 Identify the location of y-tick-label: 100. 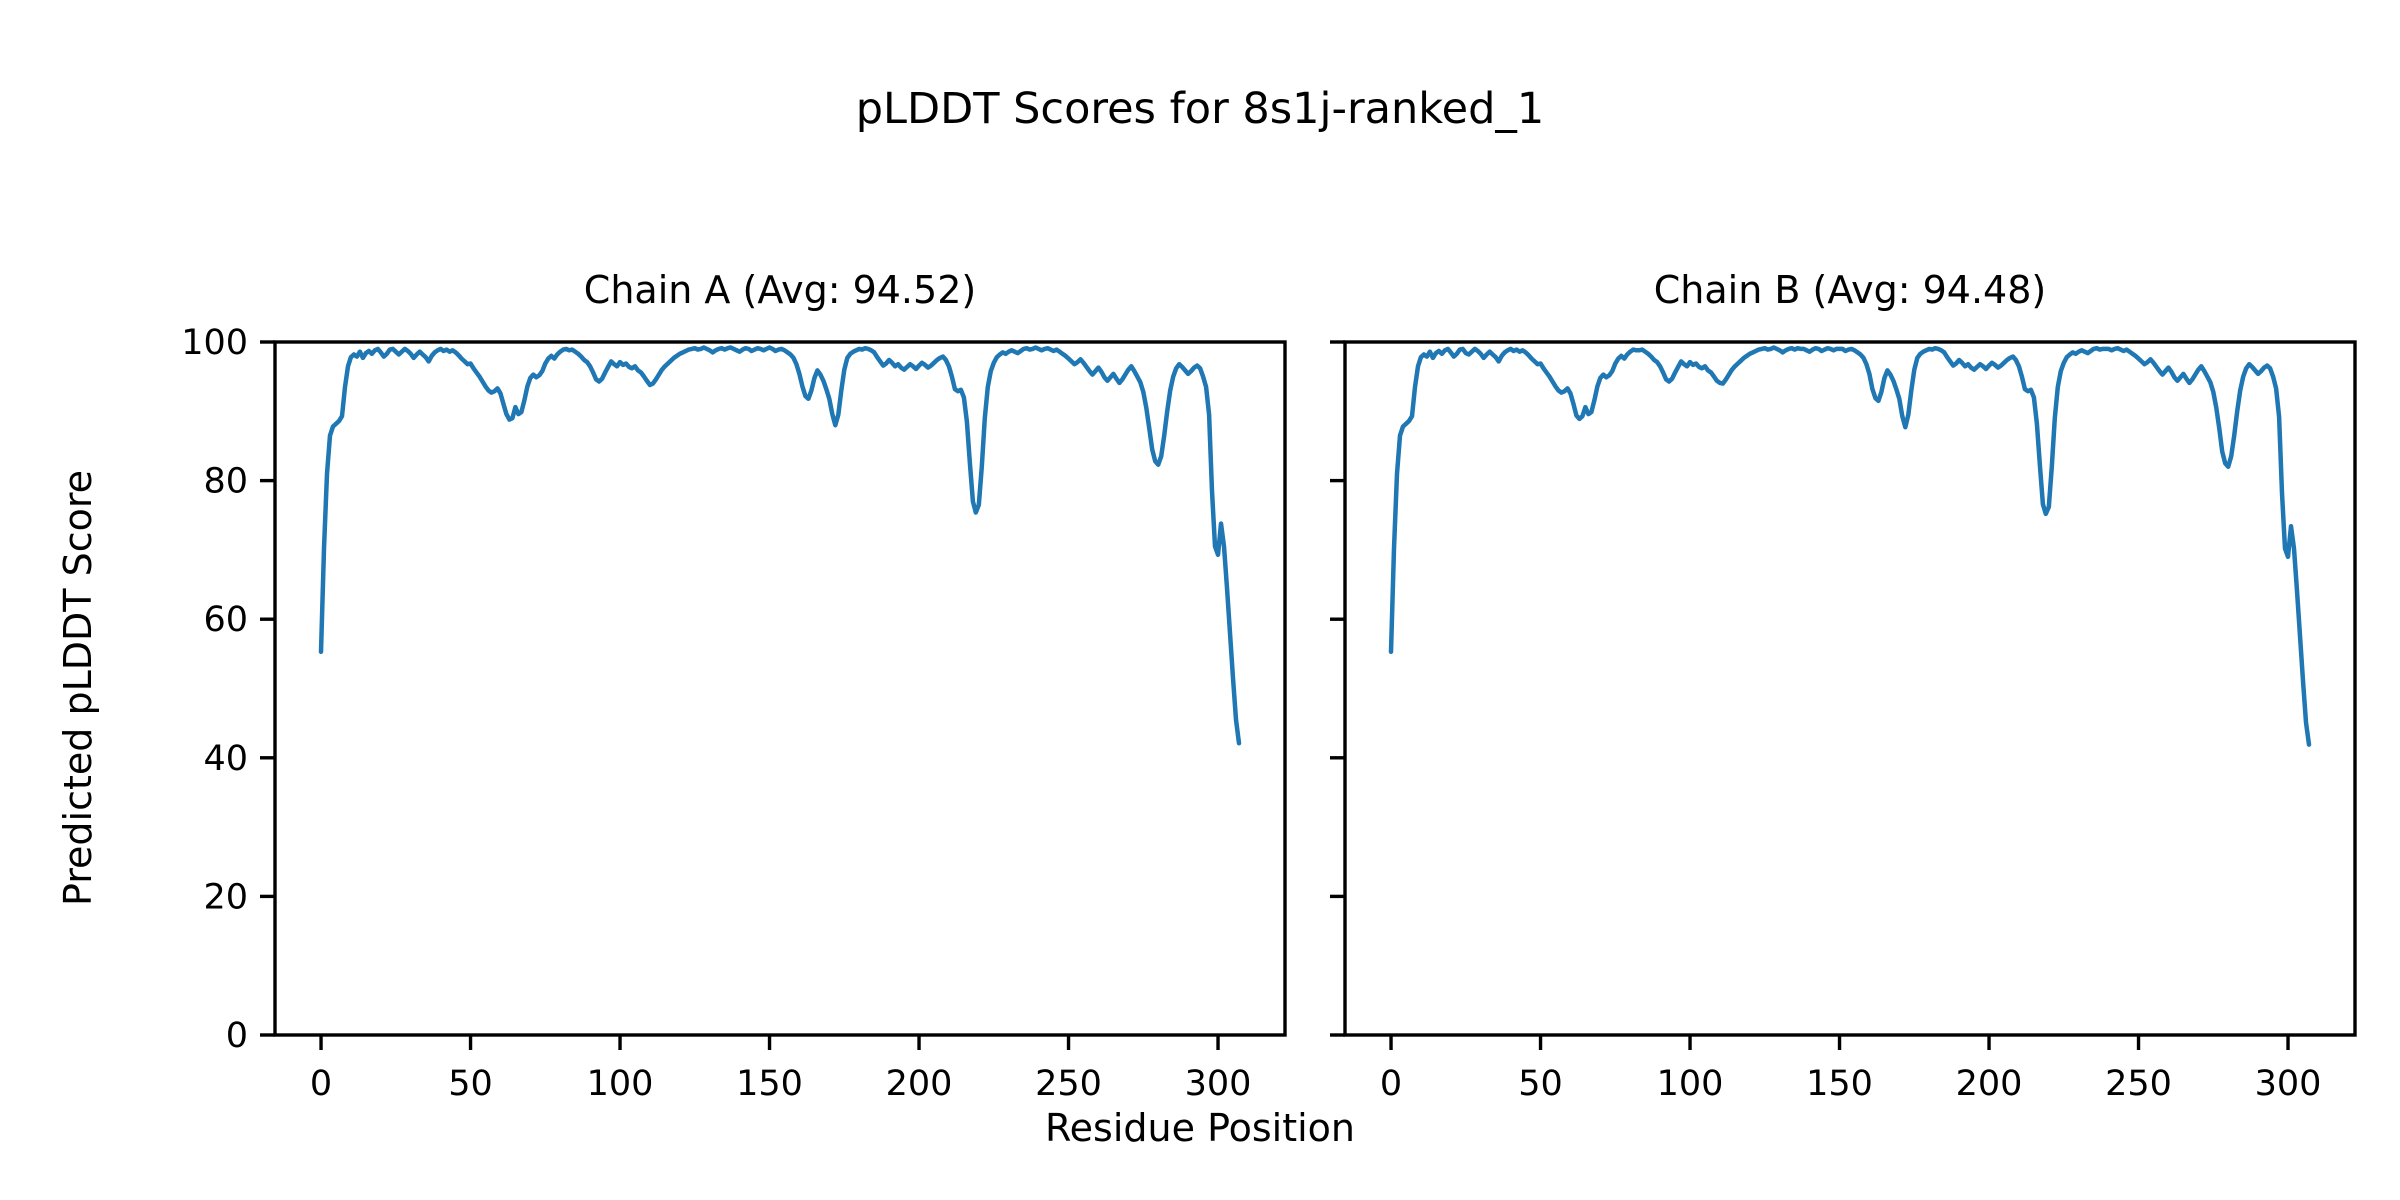
(214, 343).